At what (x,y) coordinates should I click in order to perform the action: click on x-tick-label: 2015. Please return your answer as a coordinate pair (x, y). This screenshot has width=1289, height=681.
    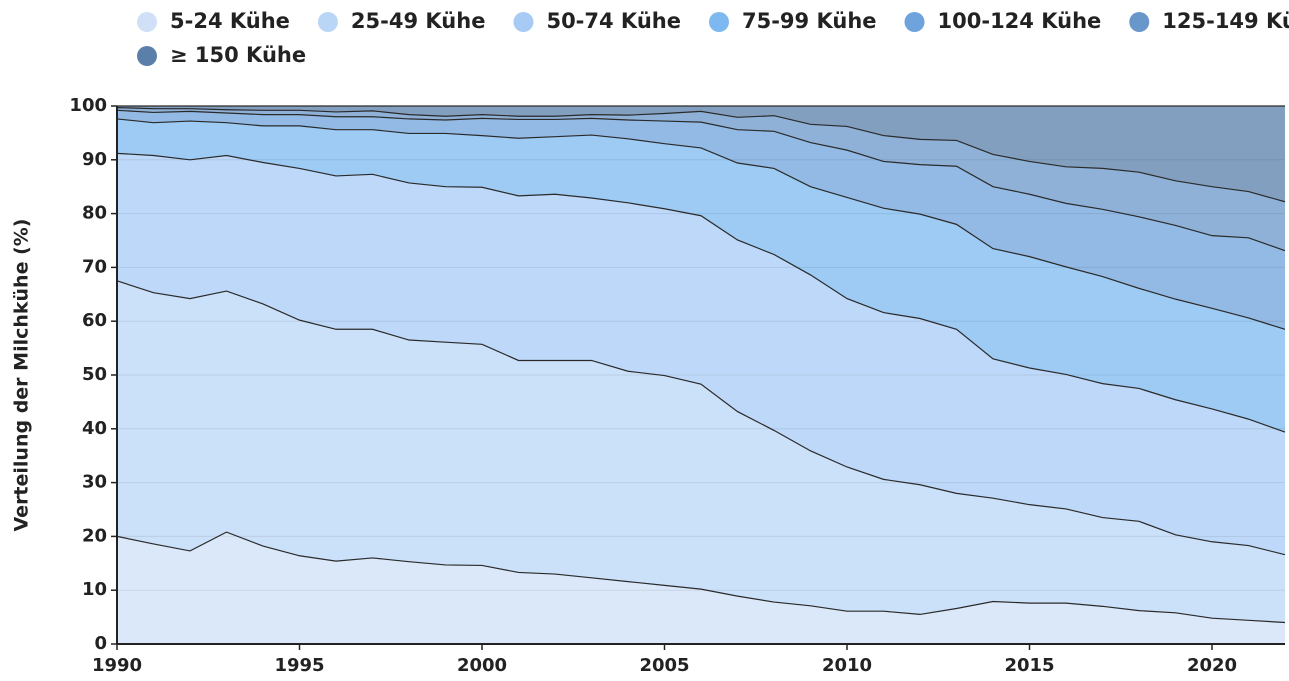
    Looking at the image, I should click on (1029, 665).